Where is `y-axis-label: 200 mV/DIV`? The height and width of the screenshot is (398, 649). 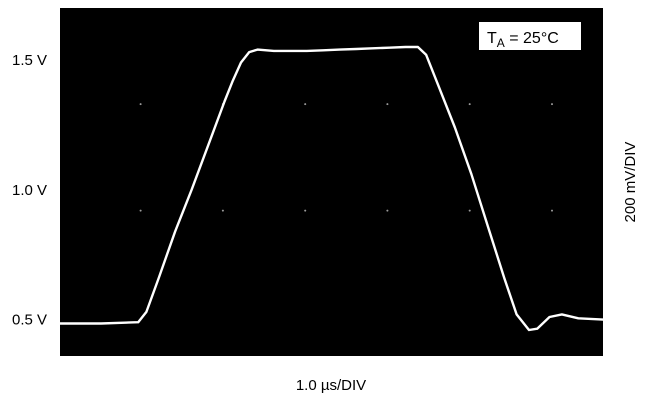
y-axis-label: 200 mV/DIV is located at coordinates (630, 182).